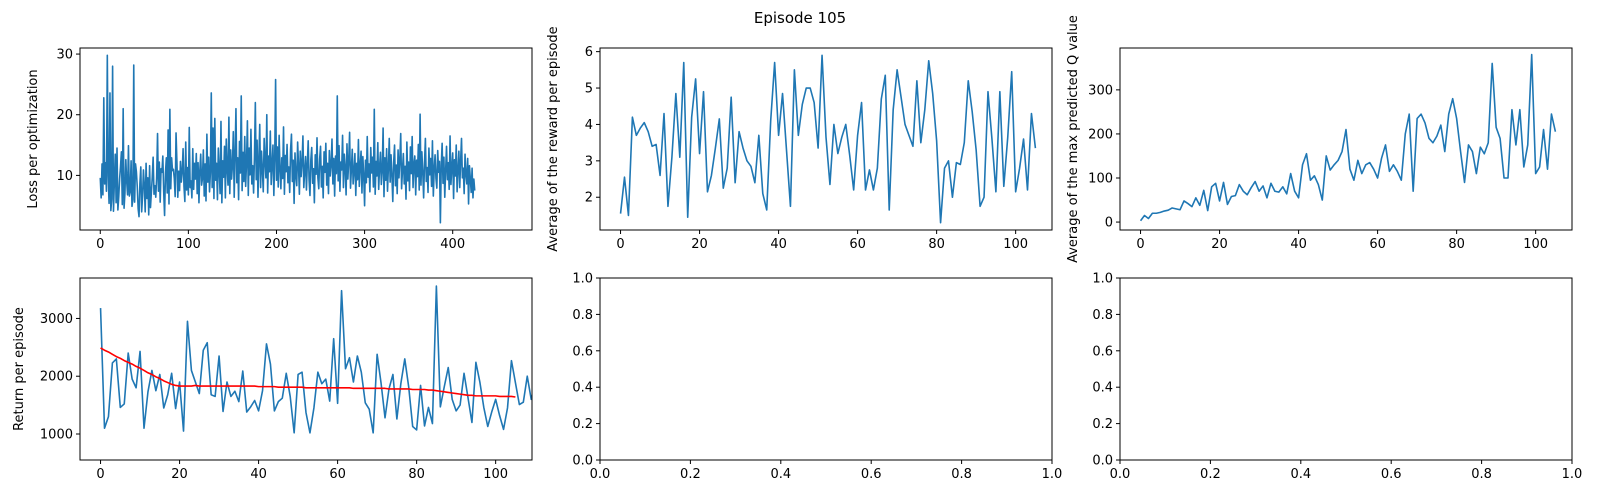 This screenshot has height=500, width=1600. Describe the element at coordinates (64, 55) in the screenshot. I see `y-tick-label: 30` at that location.